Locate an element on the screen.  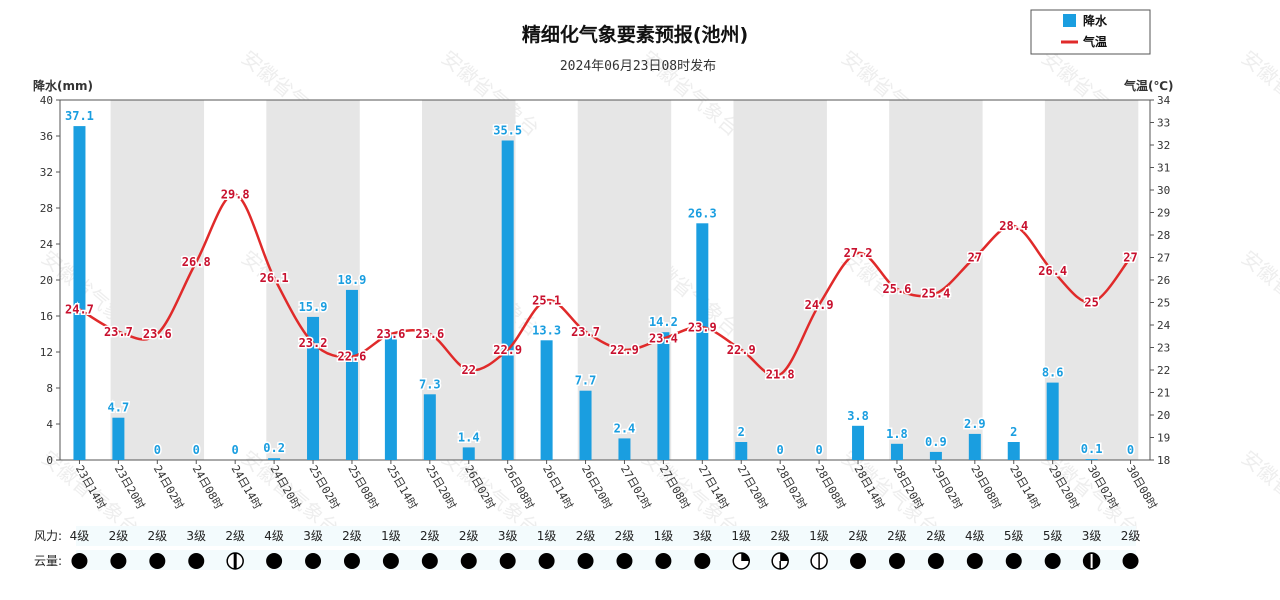
x-tick-label: 24日02时 is located at coordinates (169, 487).